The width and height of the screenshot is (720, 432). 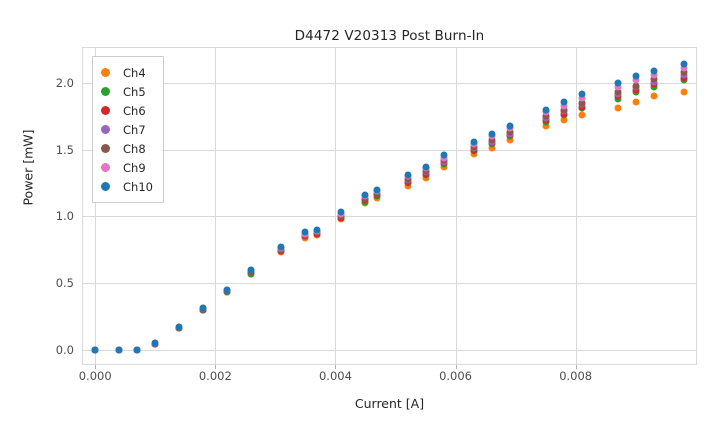 What do you see at coordinates (64, 216) in the screenshot?
I see `y-tick-label: 1.0` at bounding box center [64, 216].